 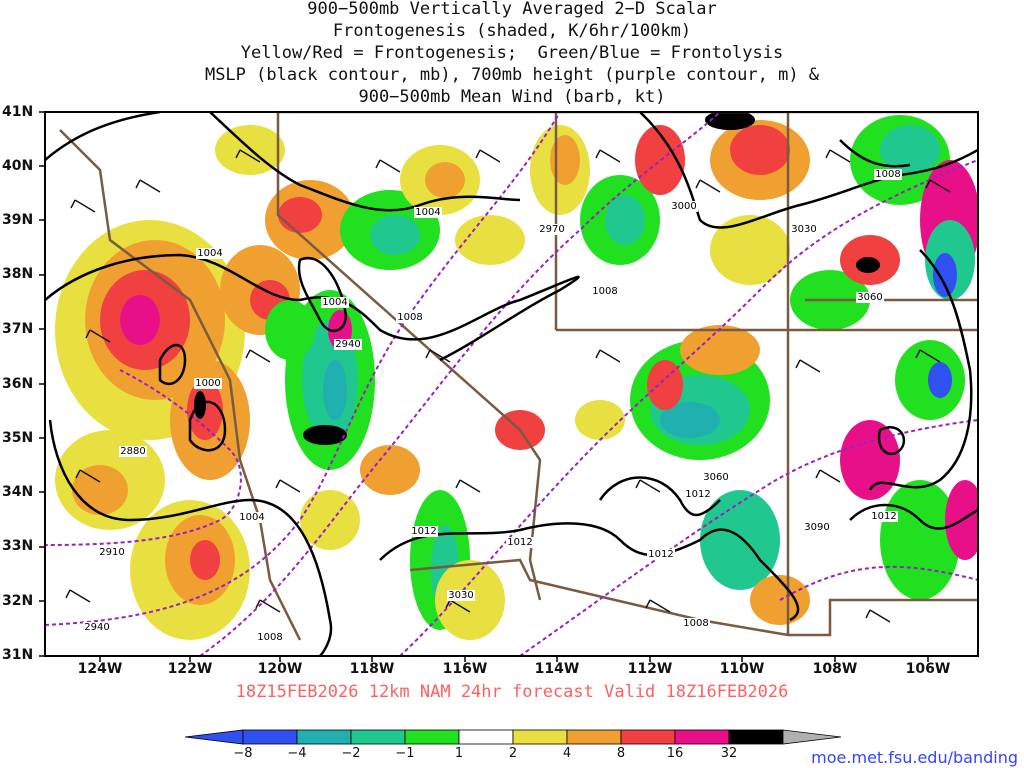 I want to click on colorbar-low-arrow, so click(x=214, y=737).